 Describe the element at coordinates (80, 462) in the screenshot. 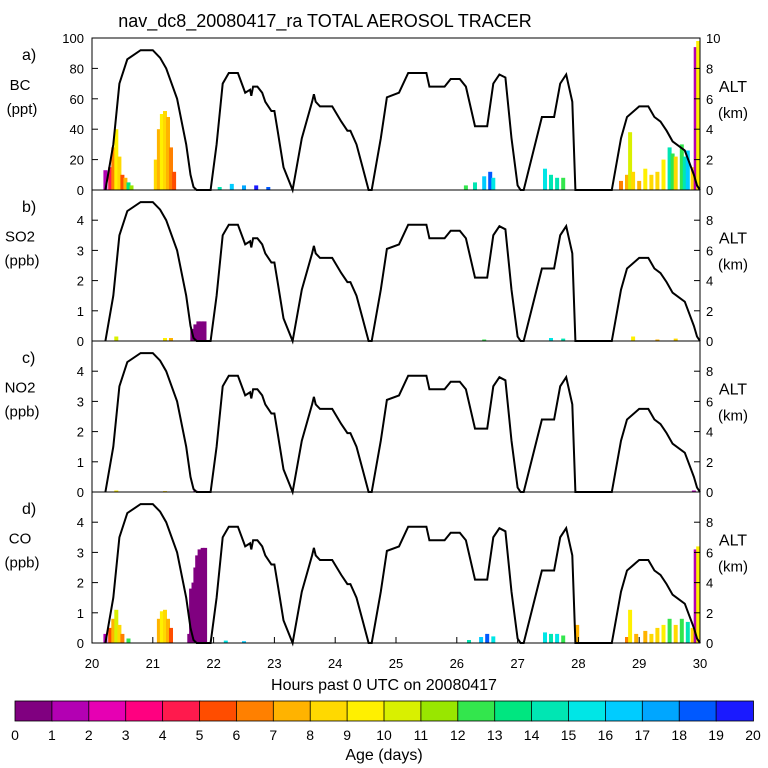

I see `y-tick-label: 1` at that location.